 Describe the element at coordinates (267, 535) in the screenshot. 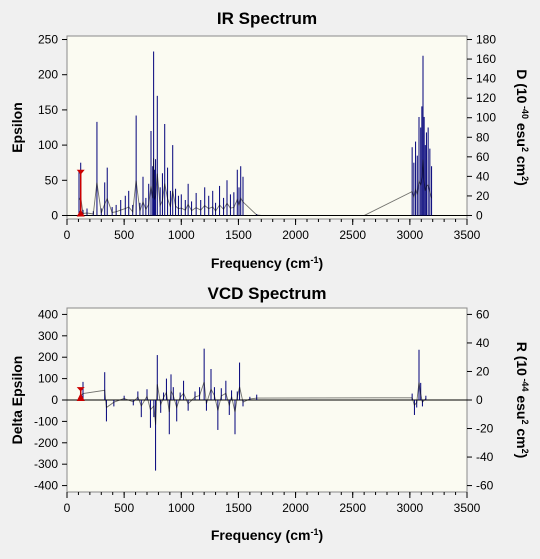

I see `vcd-x-axis-label: Frequency (cm-1)` at that location.